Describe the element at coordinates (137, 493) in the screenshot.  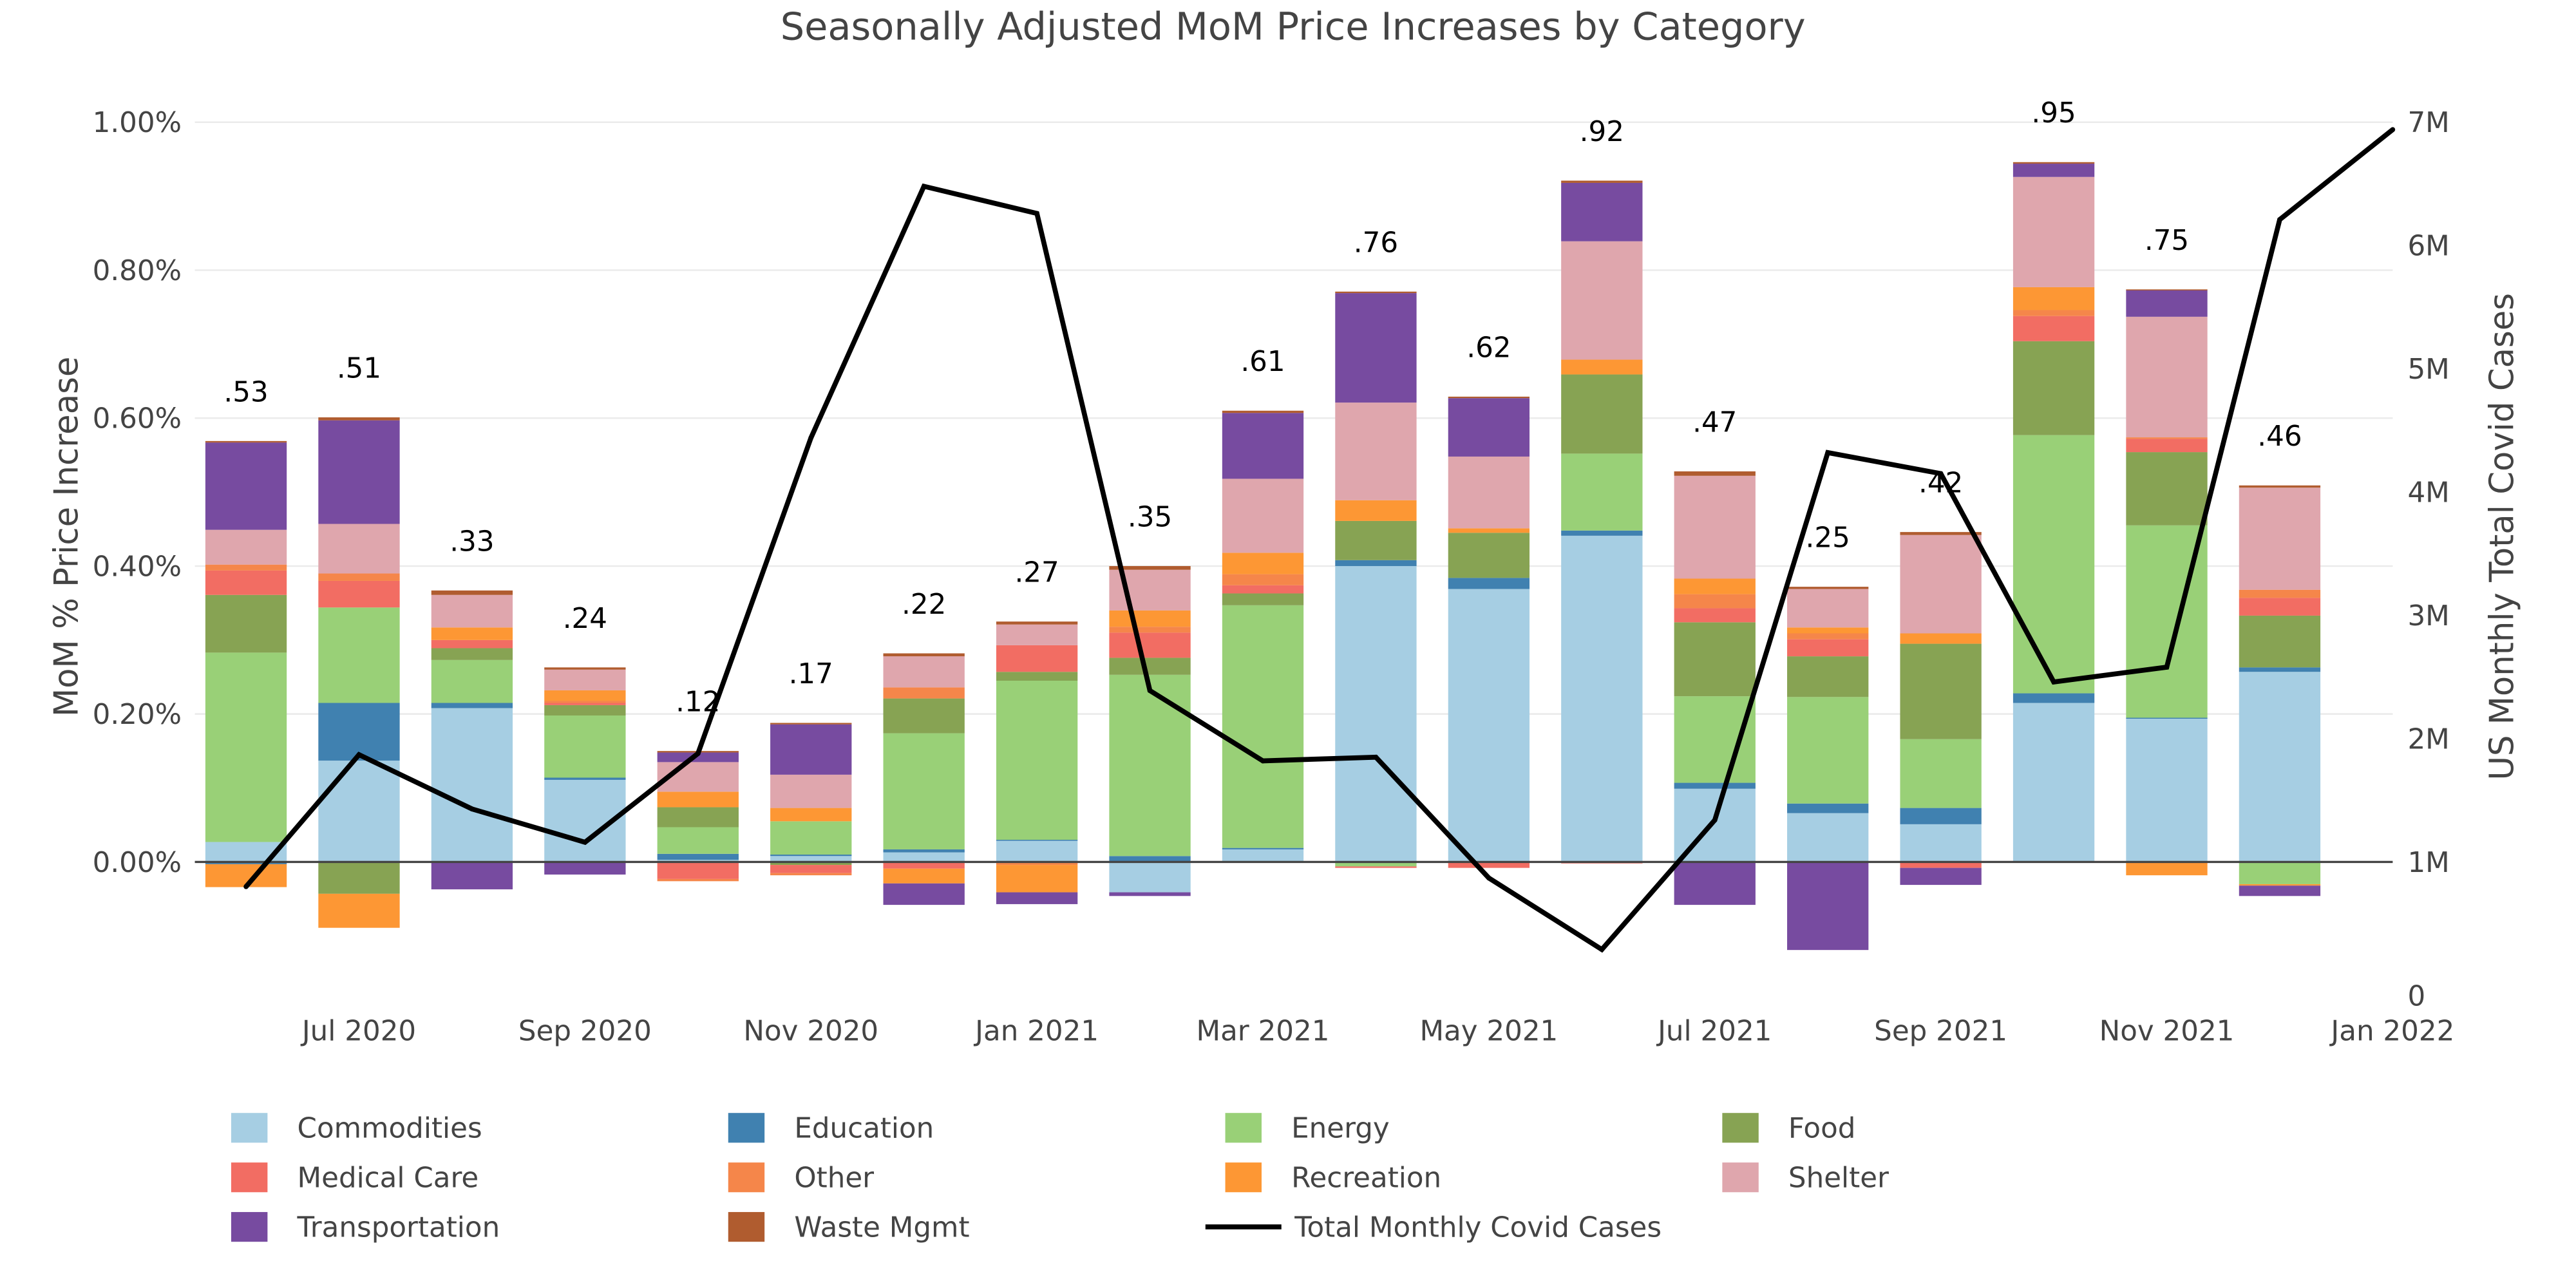
I see `y-axis-ticks: 0.00% 0.20% 0.40% 0.60% 0.80% 1.00%` at that location.